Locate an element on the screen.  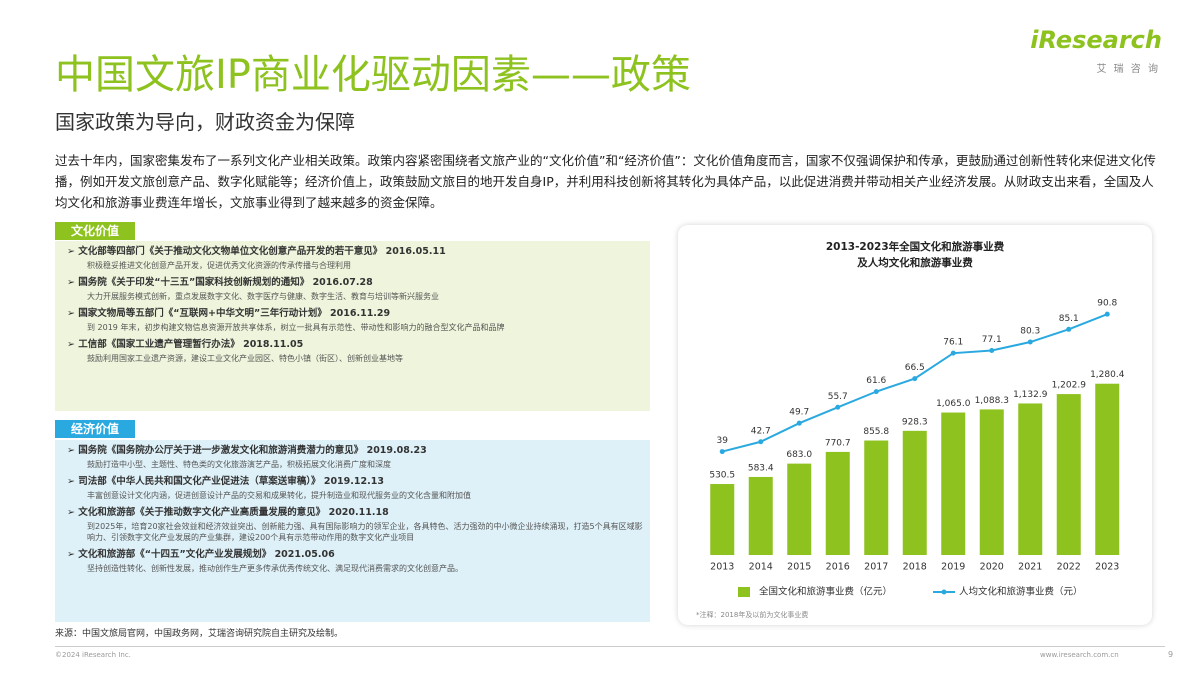
bar-value-label: 1,202.9 is located at coordinates (1069, 386).